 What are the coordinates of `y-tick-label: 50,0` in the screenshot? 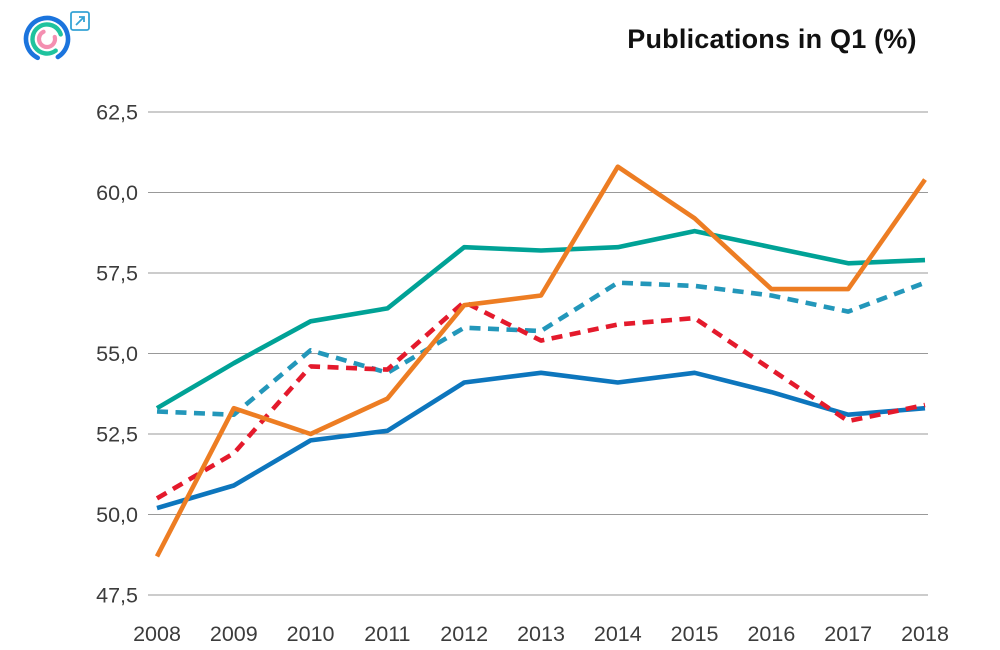 It's located at (117, 515).